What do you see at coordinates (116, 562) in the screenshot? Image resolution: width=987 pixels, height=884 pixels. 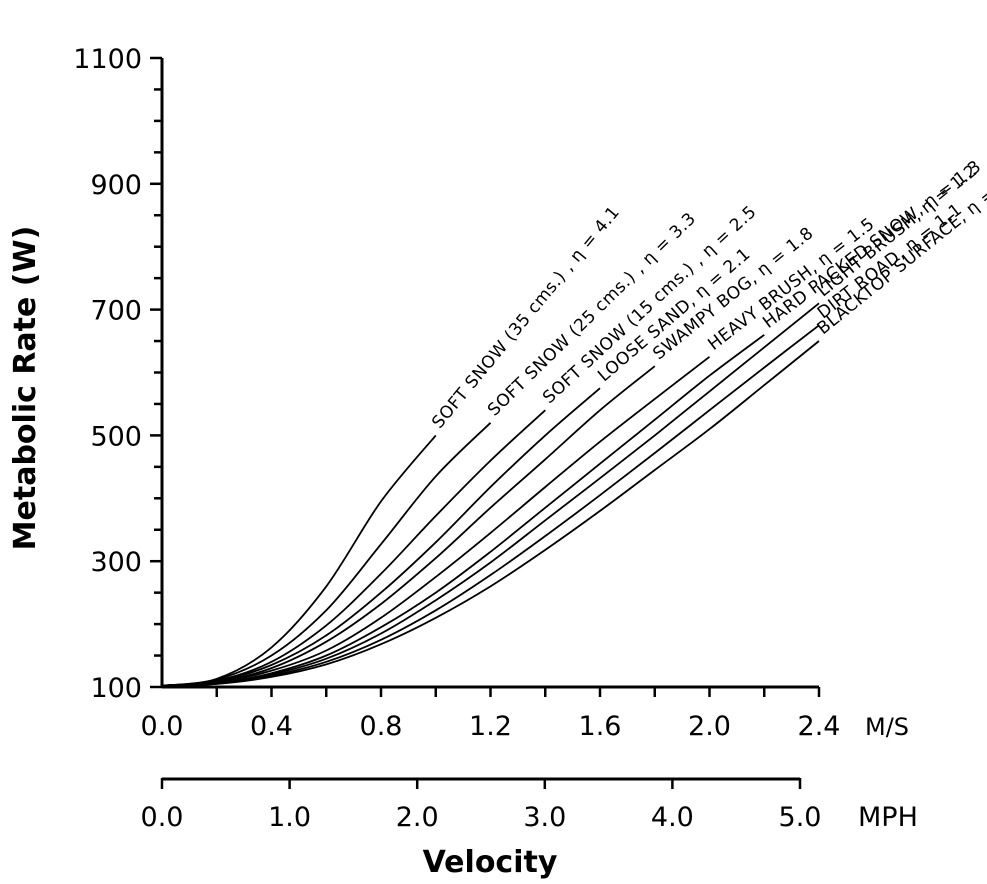 I see `y-tick-label: 300` at bounding box center [116, 562].